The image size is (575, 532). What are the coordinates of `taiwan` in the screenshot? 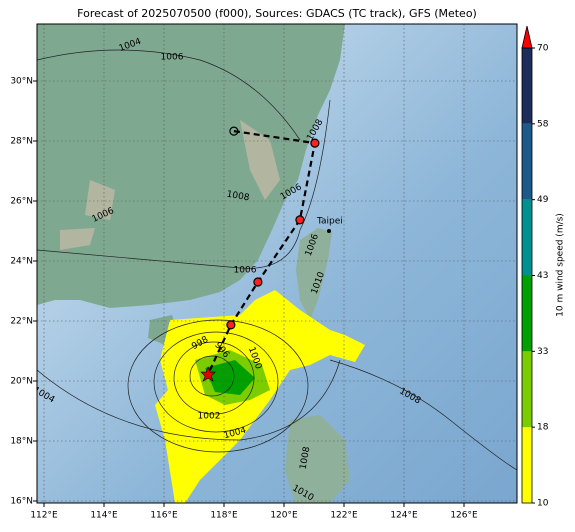 It's located at (314, 274).